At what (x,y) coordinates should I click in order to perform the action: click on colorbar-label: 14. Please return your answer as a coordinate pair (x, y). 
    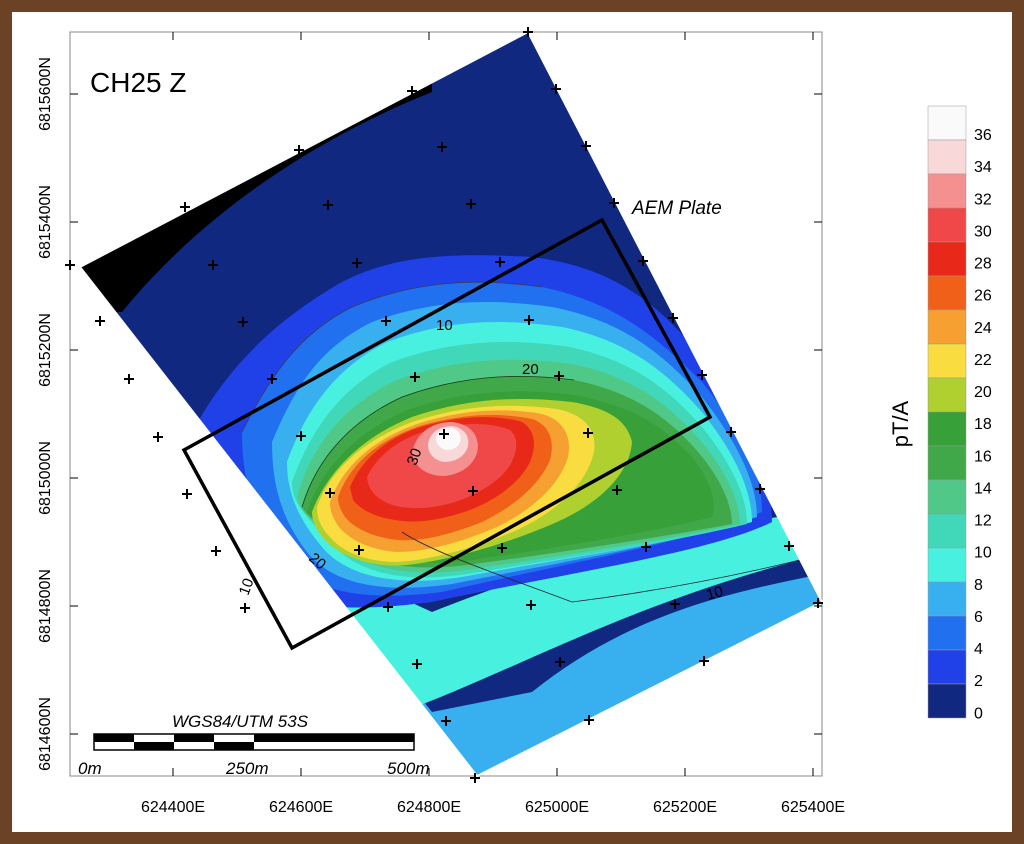
    Looking at the image, I should click on (983, 488).